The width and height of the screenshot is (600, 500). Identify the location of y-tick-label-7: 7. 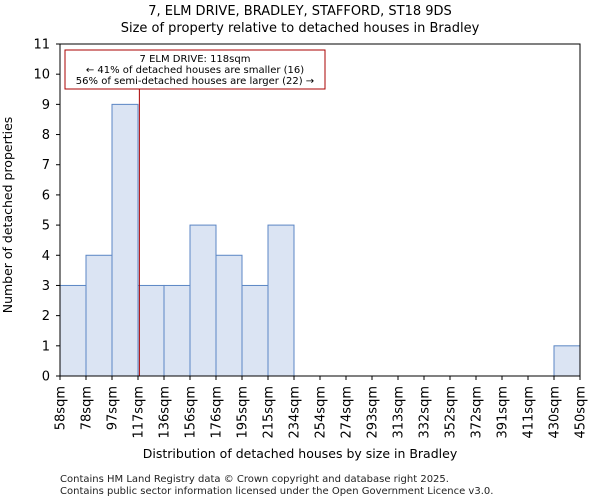
(46, 165).